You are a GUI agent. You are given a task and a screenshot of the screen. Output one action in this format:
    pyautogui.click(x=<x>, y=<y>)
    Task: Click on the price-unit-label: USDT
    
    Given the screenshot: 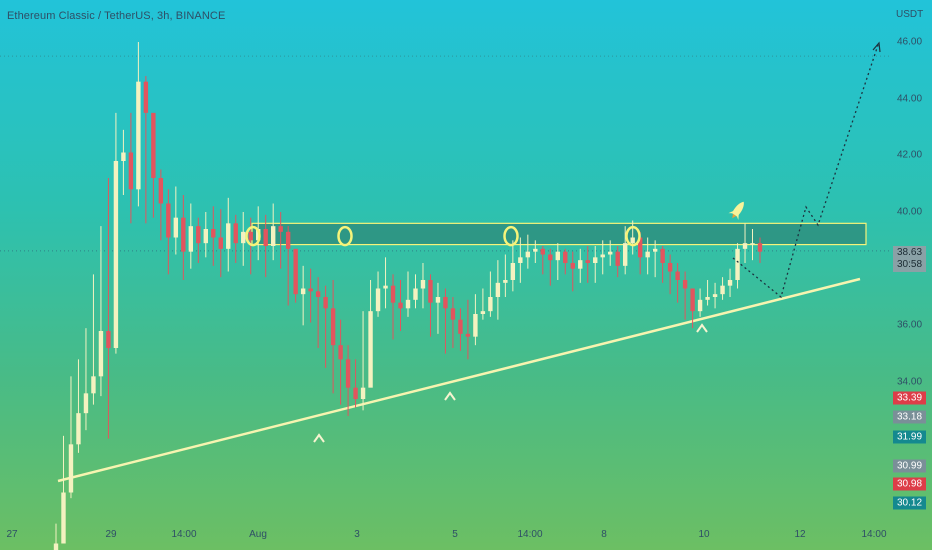 What is the action you would take?
    pyautogui.click(x=910, y=14)
    